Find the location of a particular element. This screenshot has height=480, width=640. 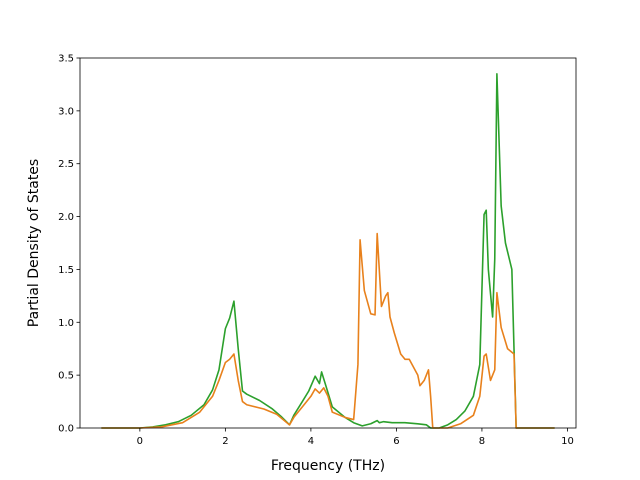

x-tick-label: 6 is located at coordinates (396, 441).